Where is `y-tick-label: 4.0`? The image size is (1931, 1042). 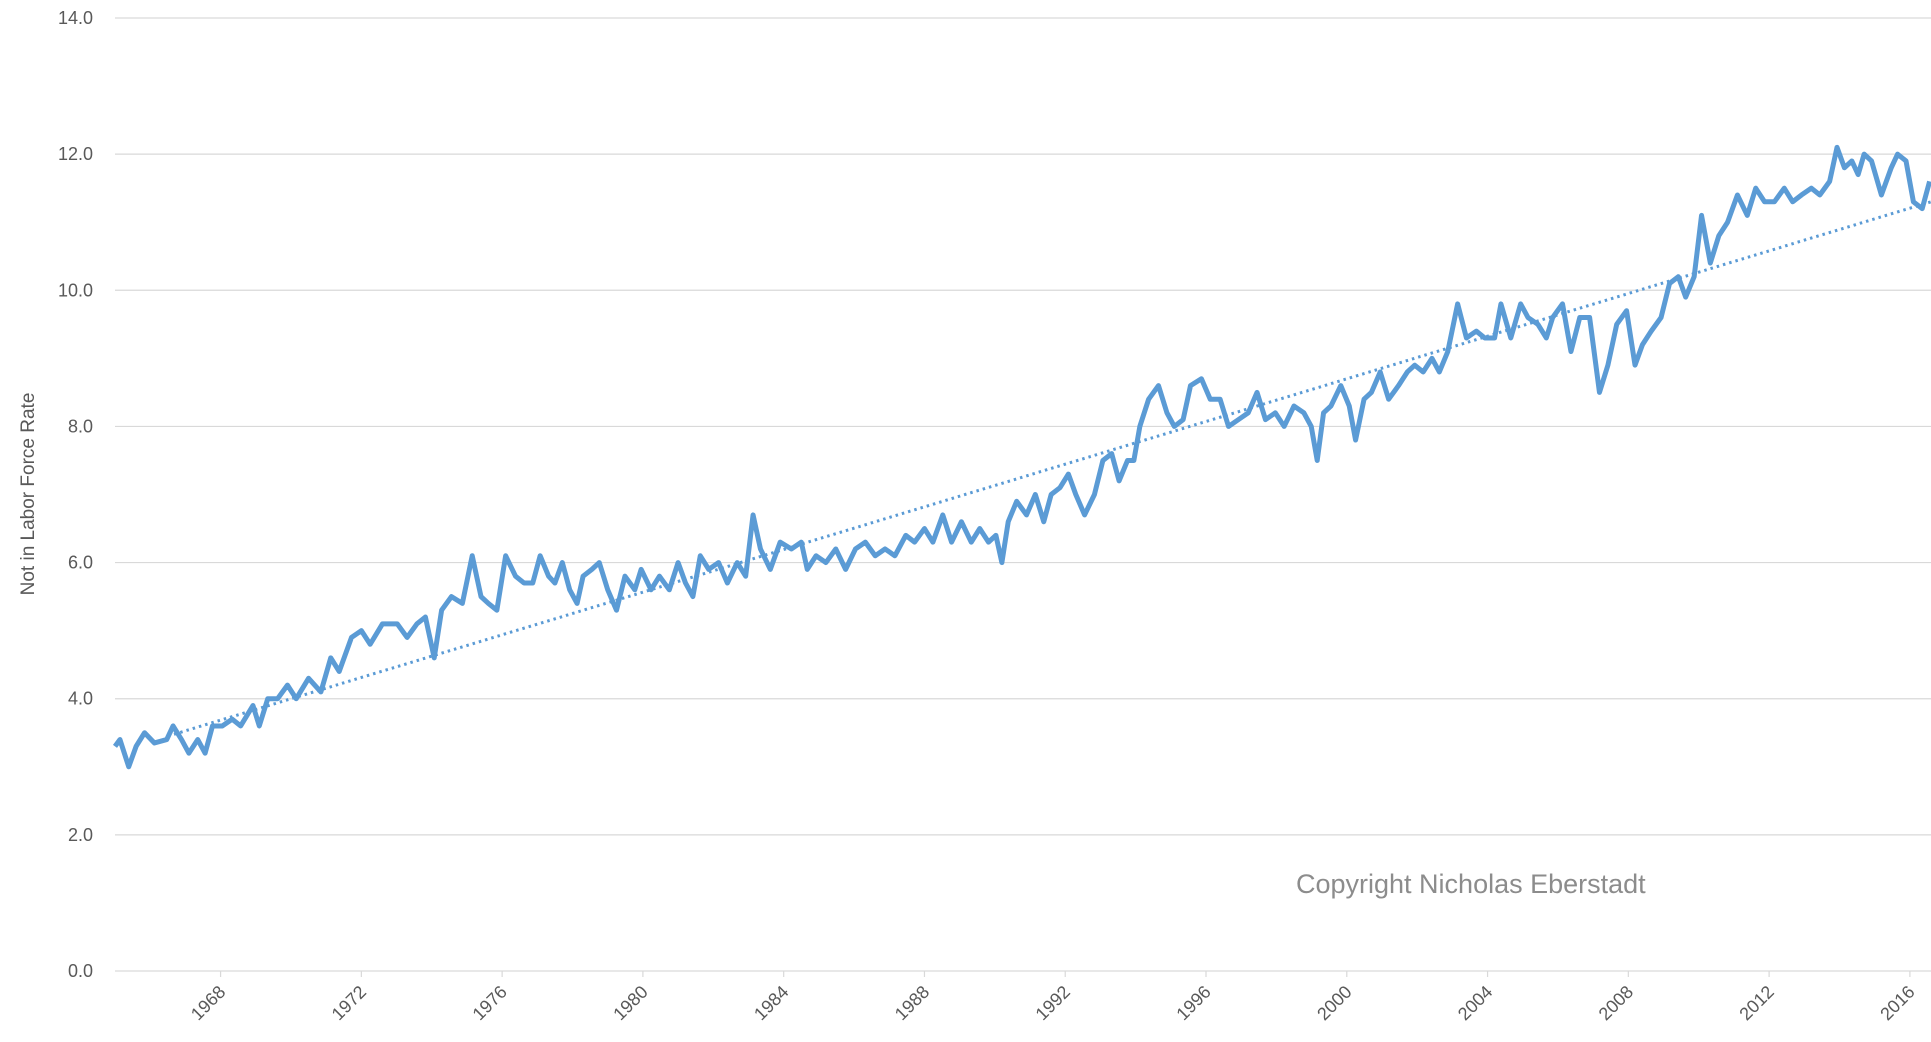
y-tick-label: 4.0 is located at coordinates (80, 699).